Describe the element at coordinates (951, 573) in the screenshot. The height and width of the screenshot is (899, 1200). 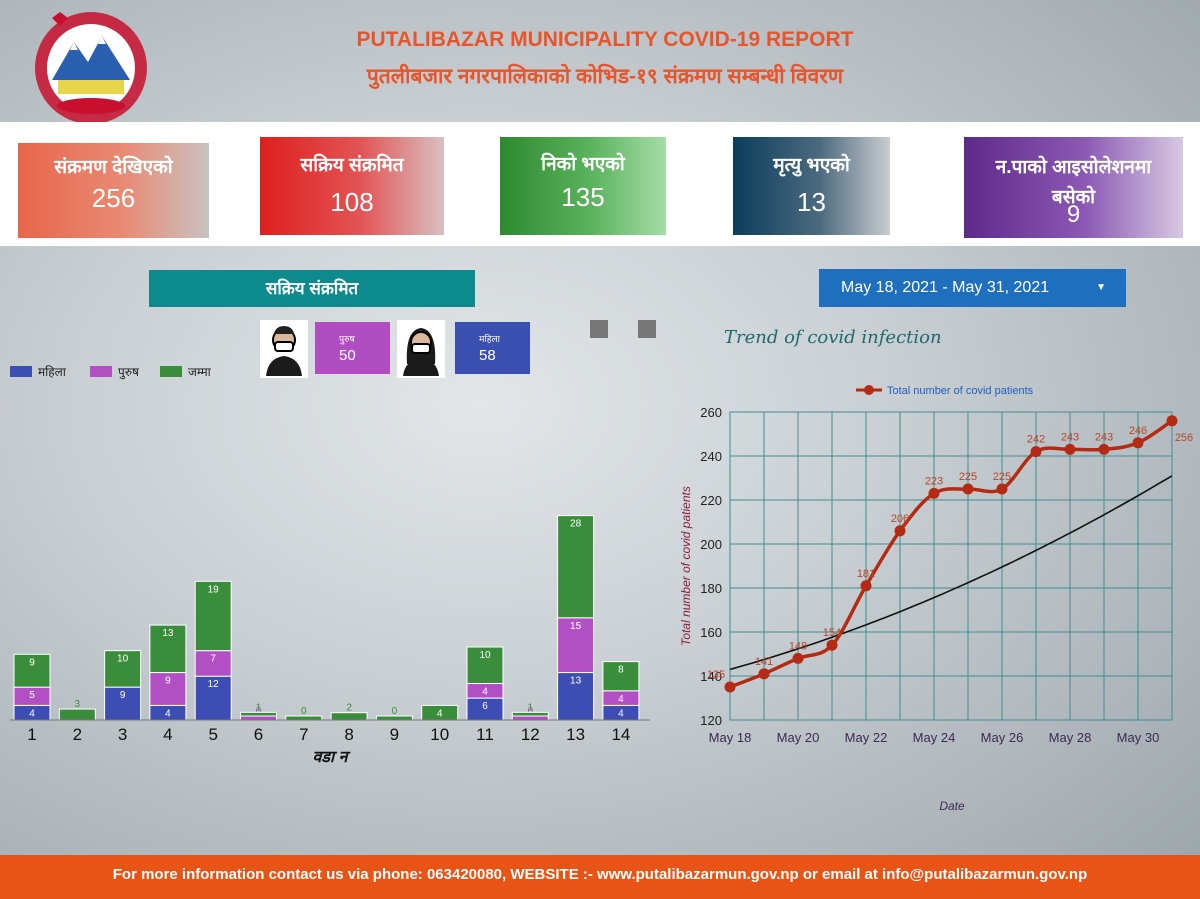
I see `trendline` at that location.